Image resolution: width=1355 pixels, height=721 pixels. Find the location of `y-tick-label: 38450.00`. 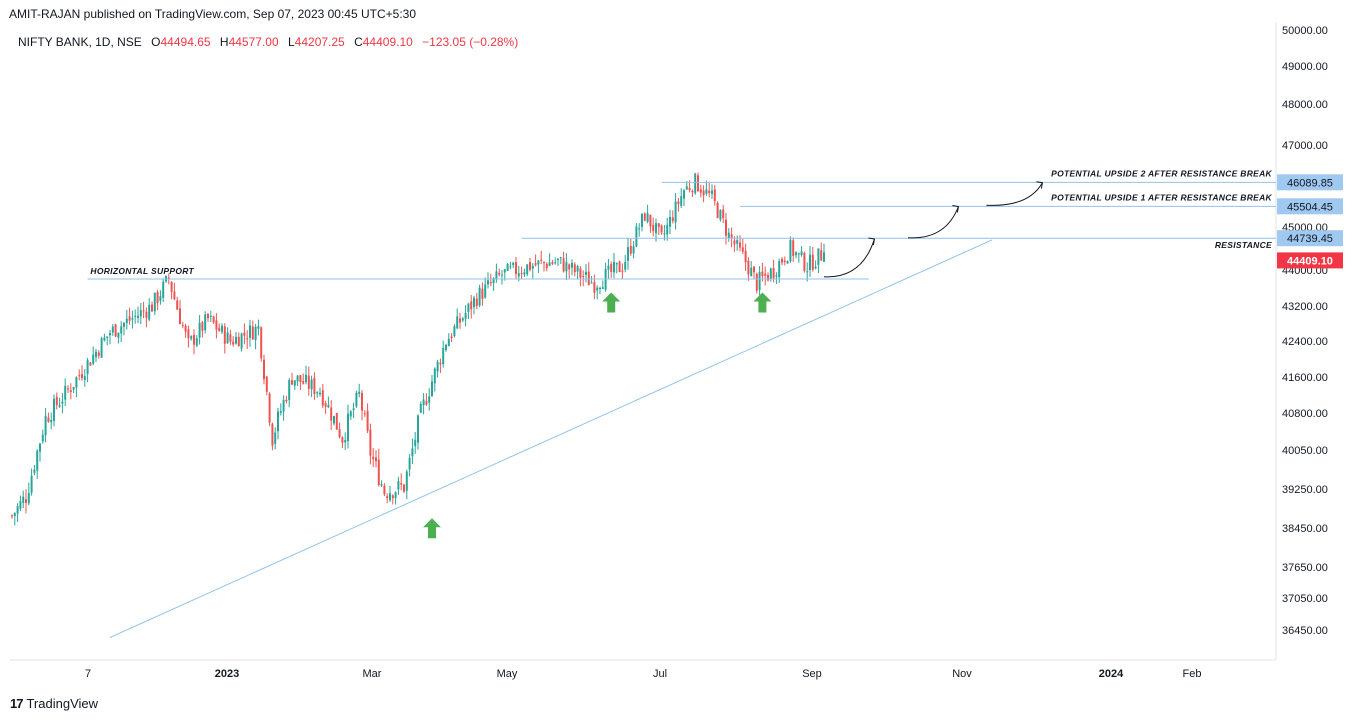

y-tick-label: 38450.00 is located at coordinates (1305, 529).